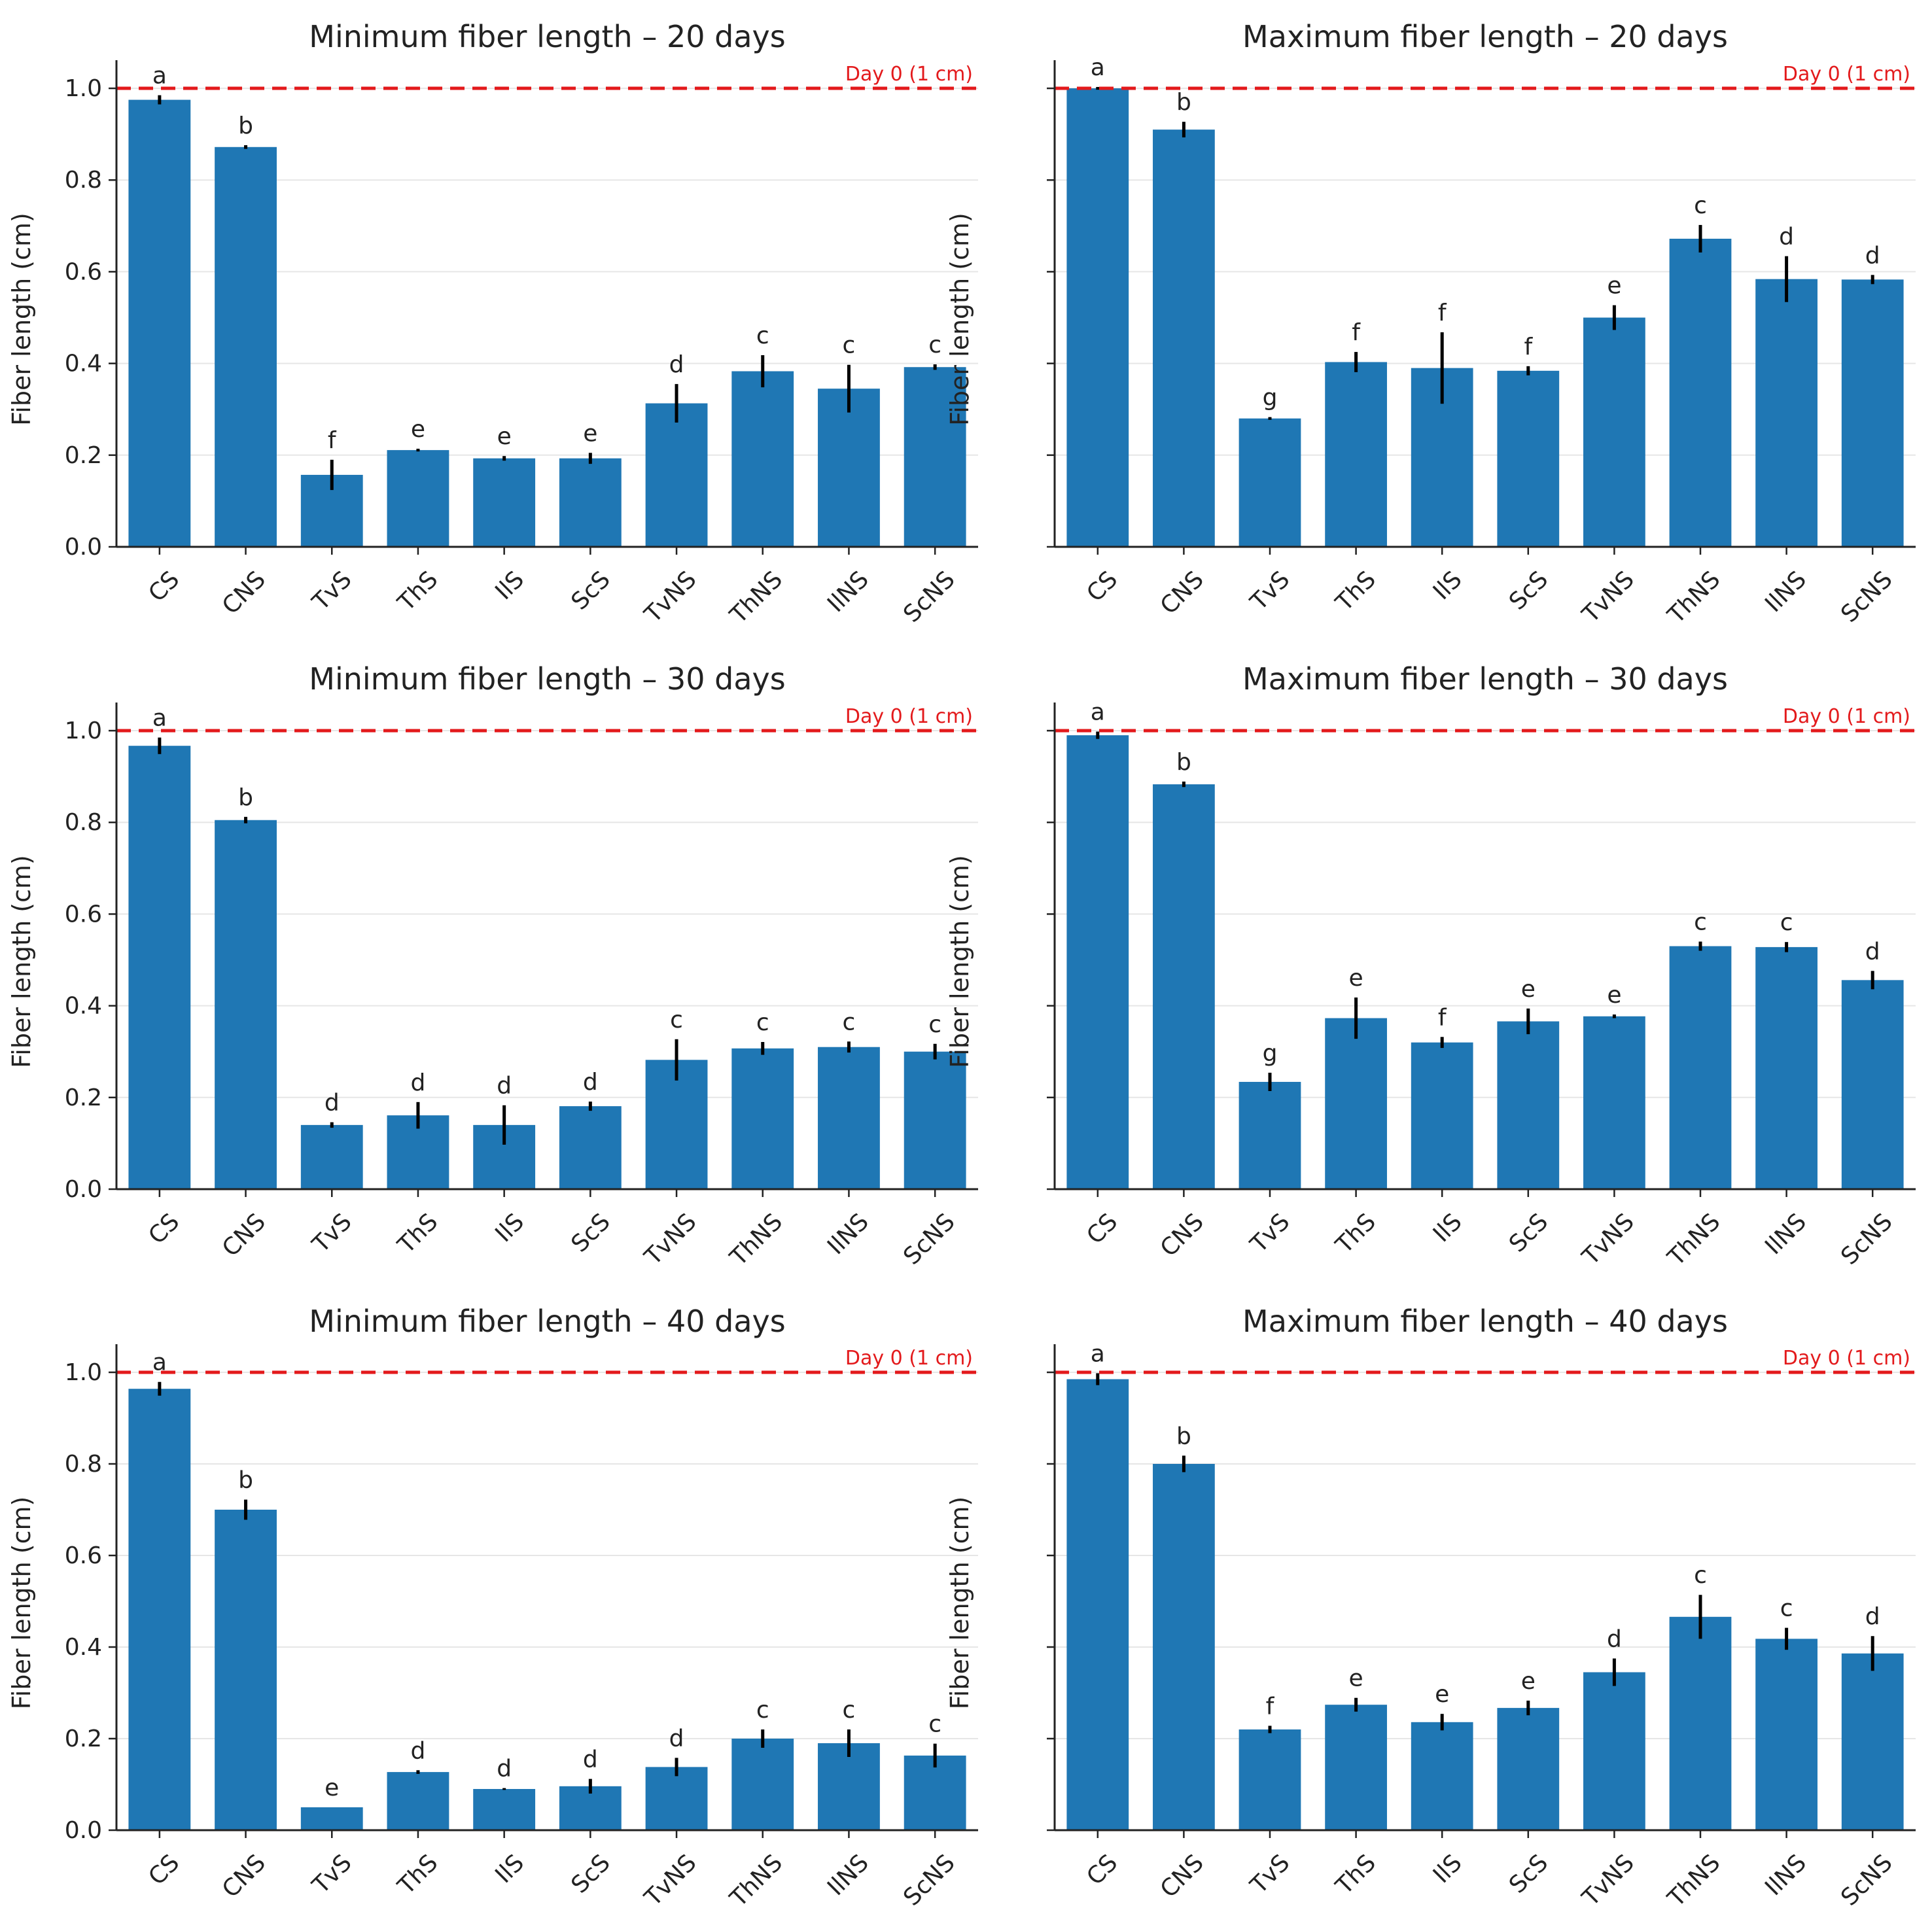 This screenshot has height=1927, width=1932. What do you see at coordinates (83, 1831) in the screenshot?
I see `y-tick-label: 0.0` at bounding box center [83, 1831].